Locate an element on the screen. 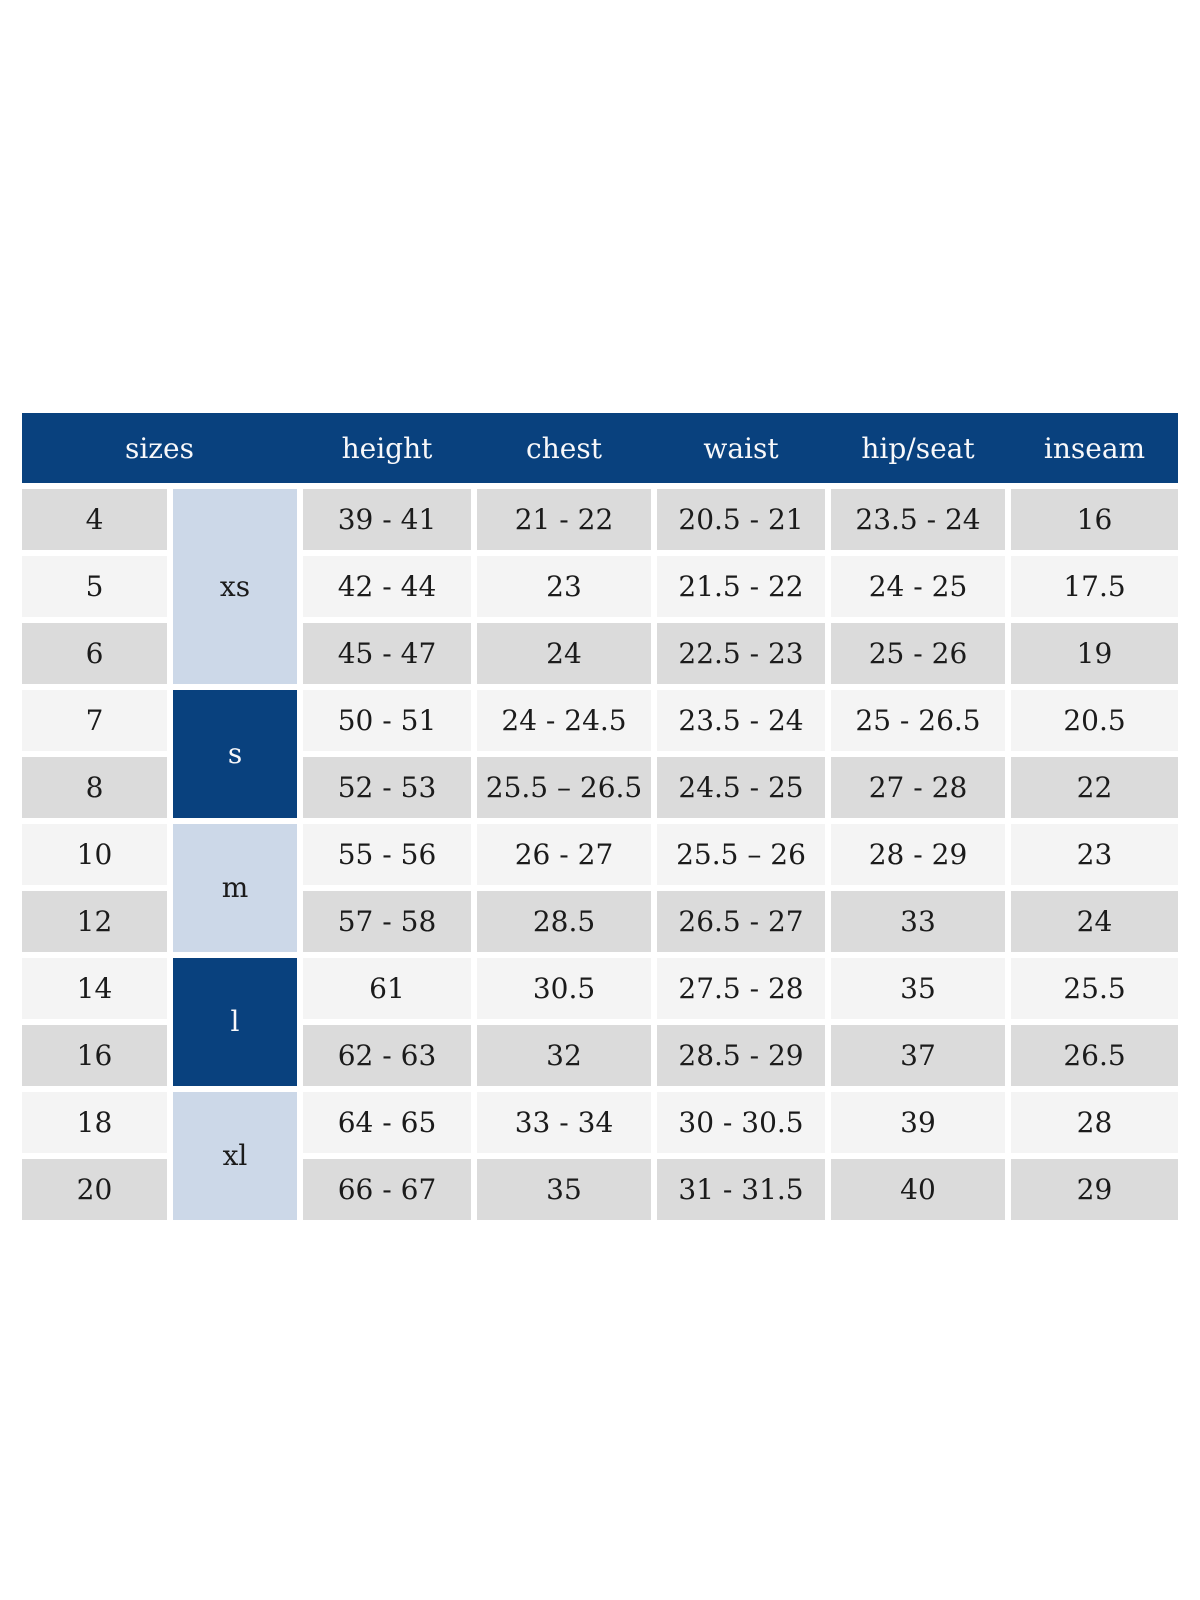 This screenshot has height=1600, width=1200. size-cell: 18 is located at coordinates (94, 1122).